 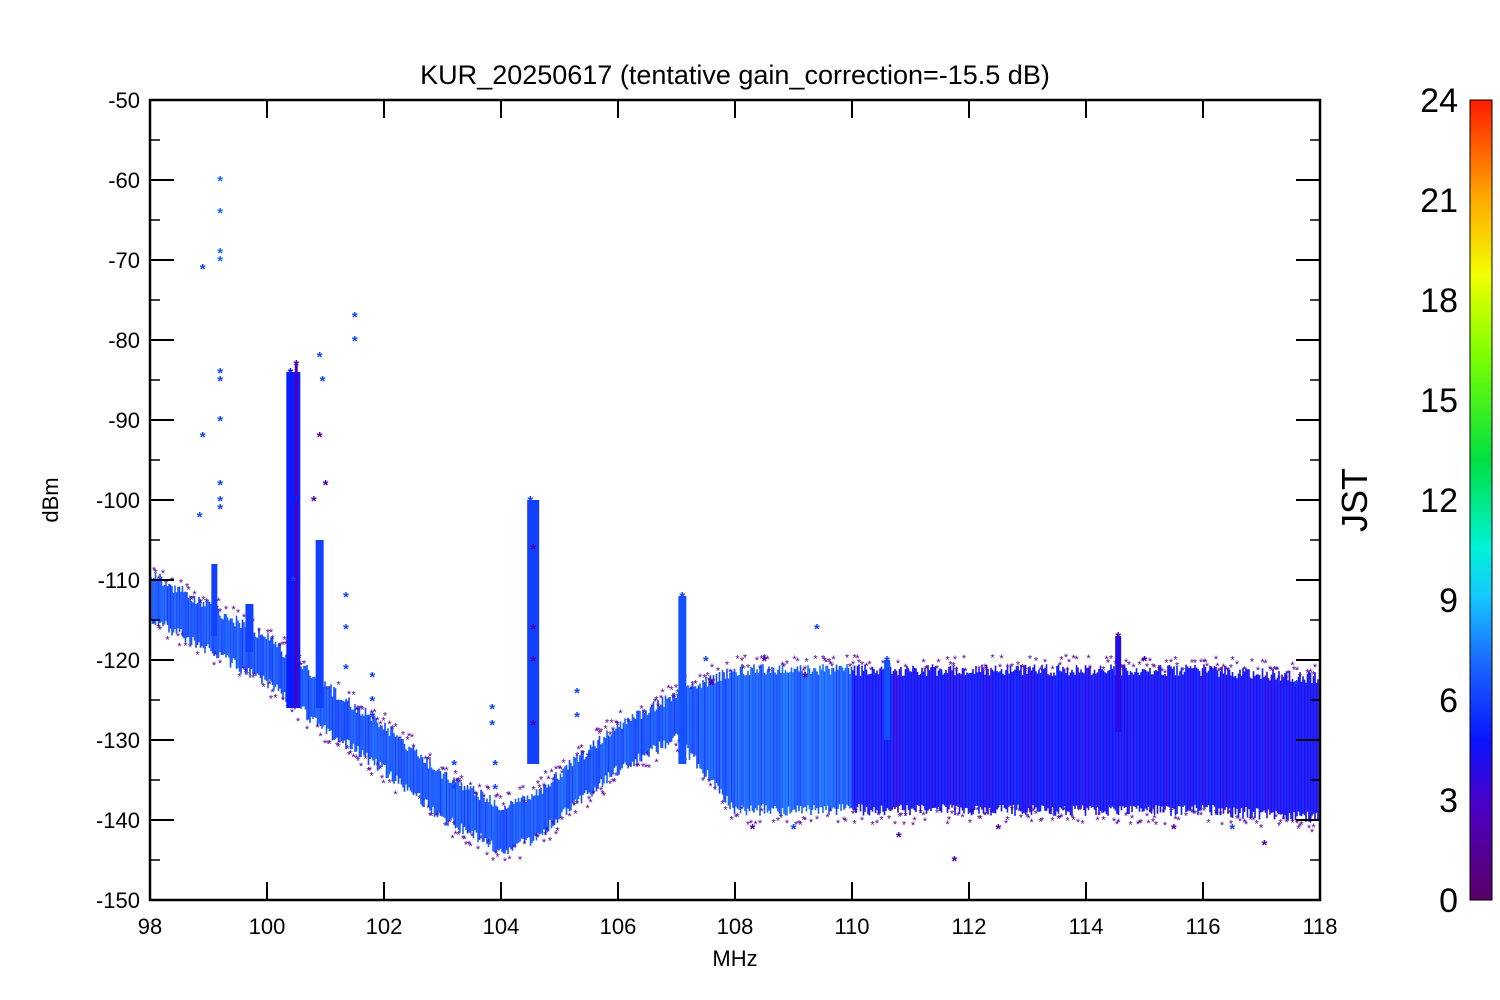 I want to click on x-tick-label: 108, so click(x=735, y=926).